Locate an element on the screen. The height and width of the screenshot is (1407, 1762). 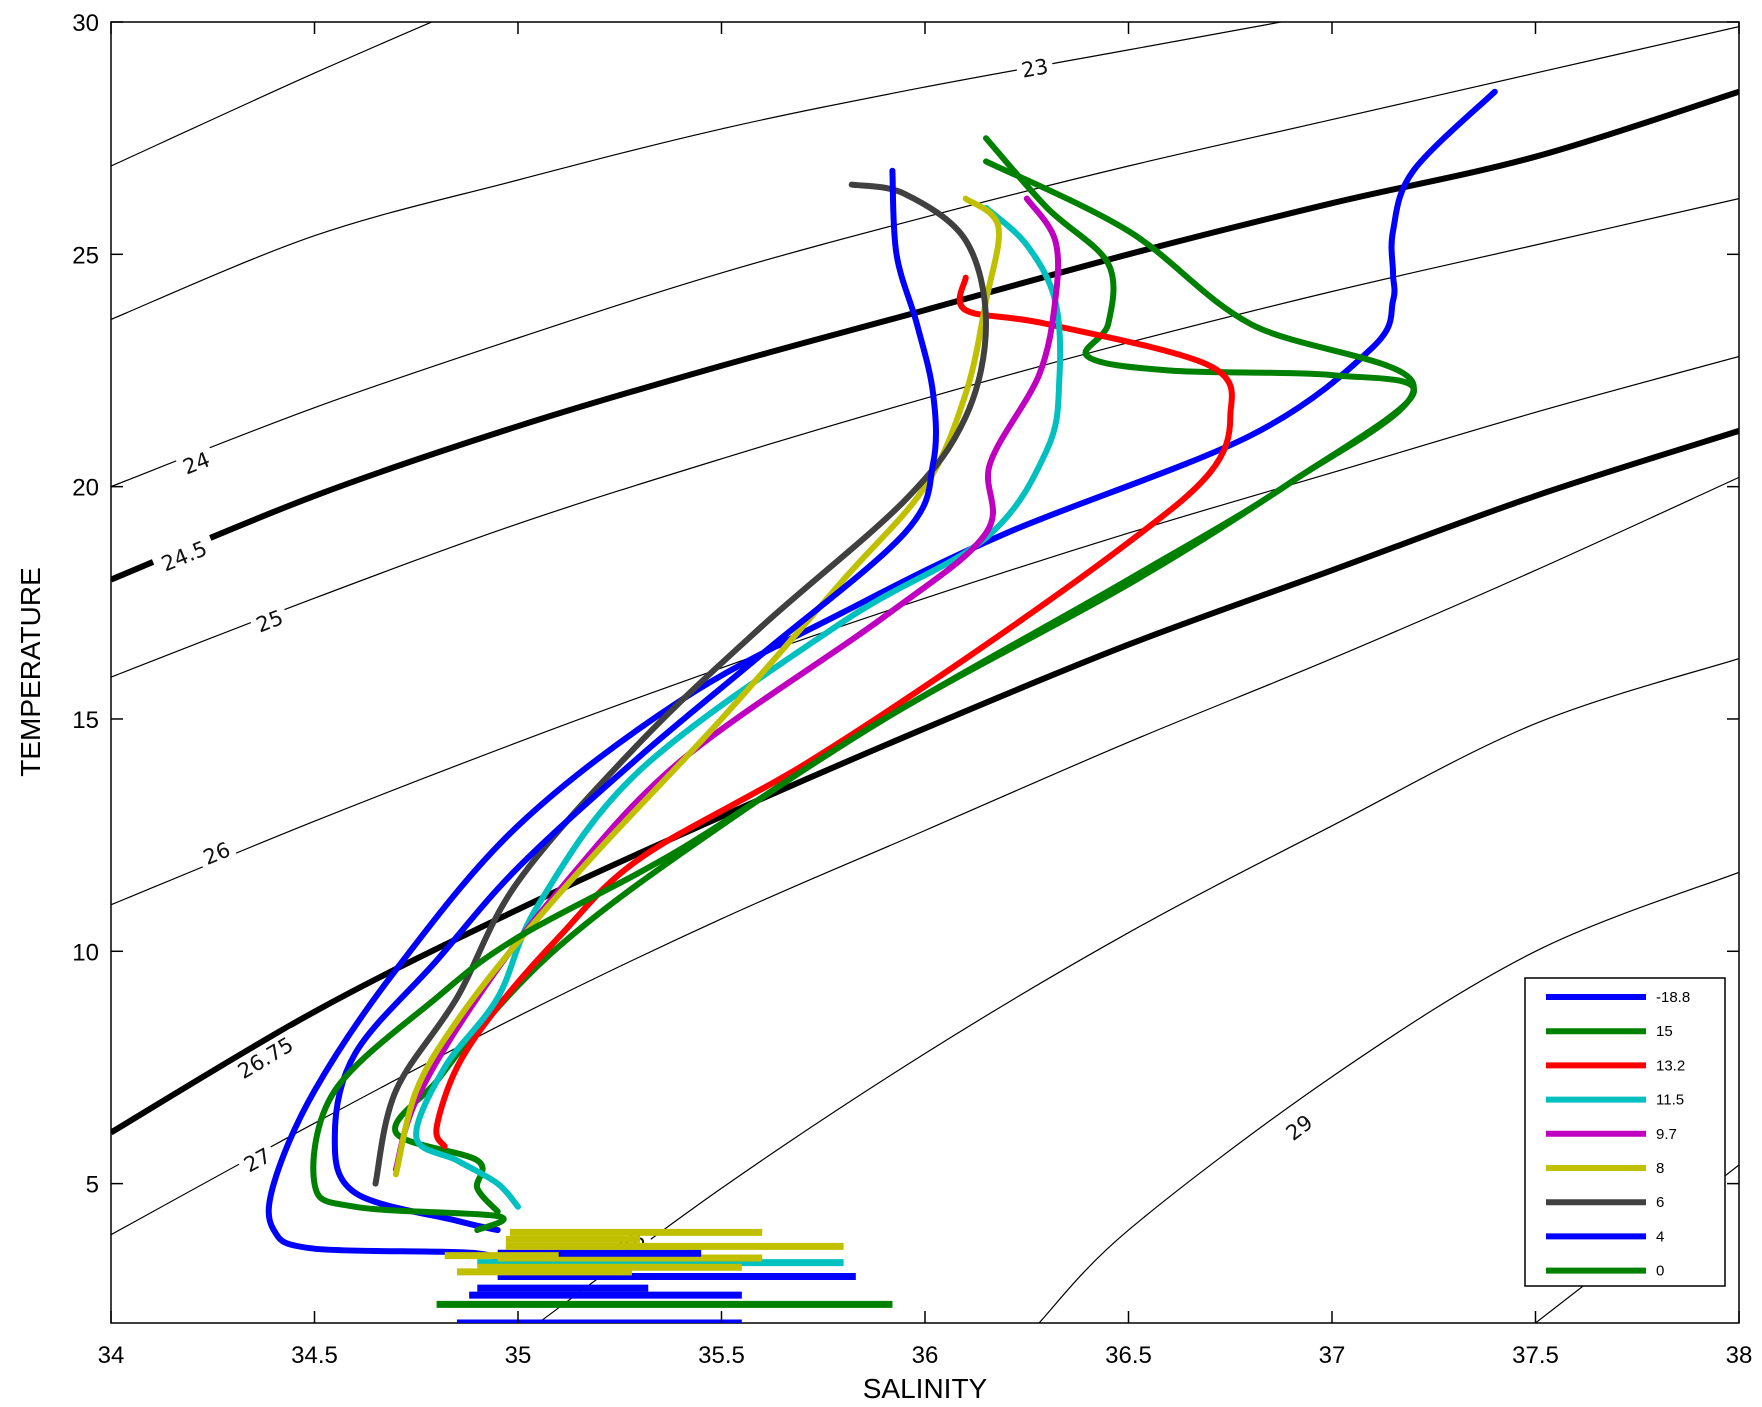
x-tick-label: 38 is located at coordinates (1739, 1355).